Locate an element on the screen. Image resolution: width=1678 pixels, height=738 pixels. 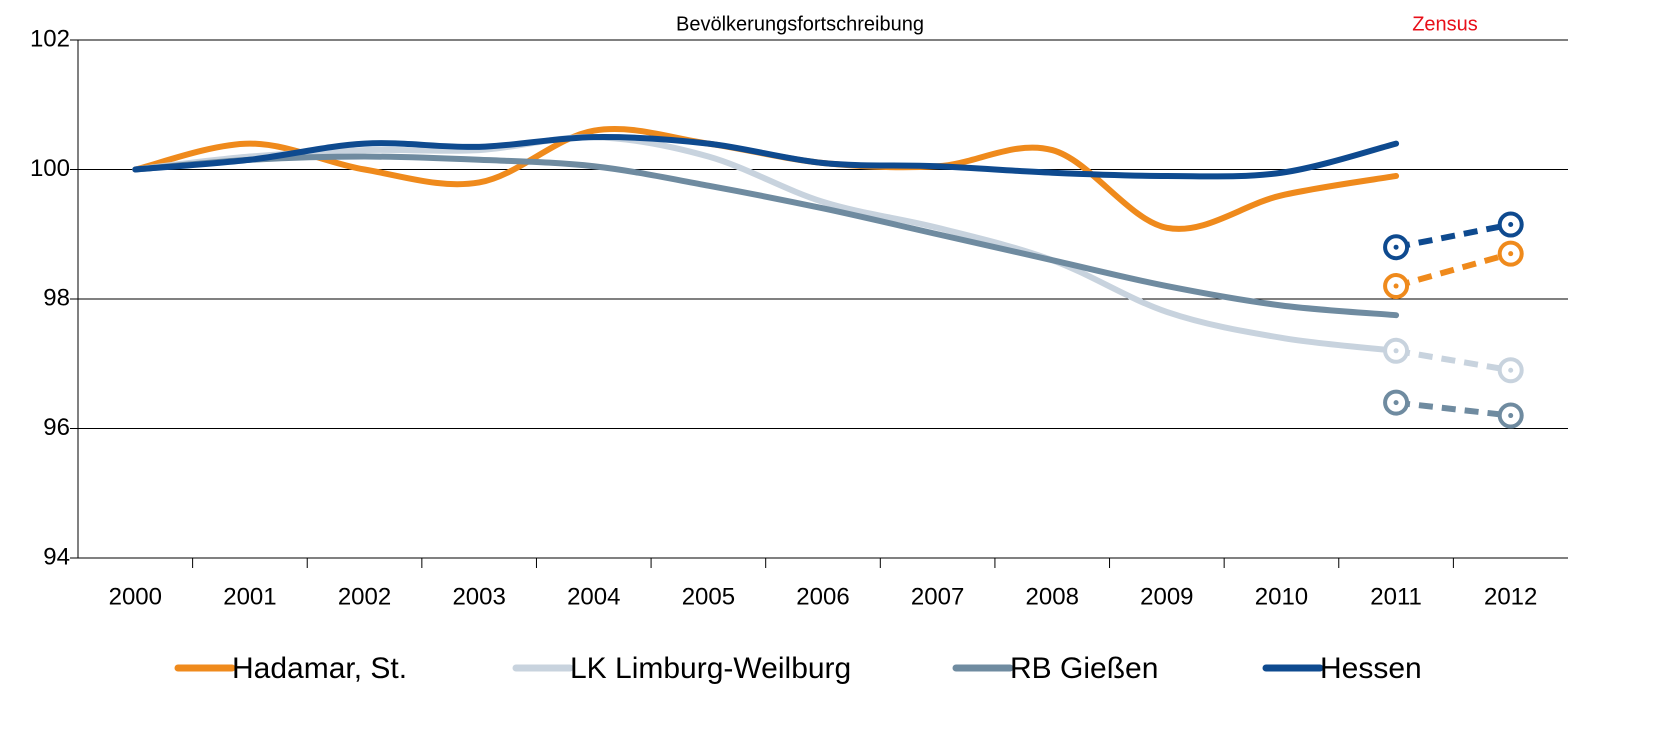
x-tick-label: 2003 is located at coordinates (478, 596).